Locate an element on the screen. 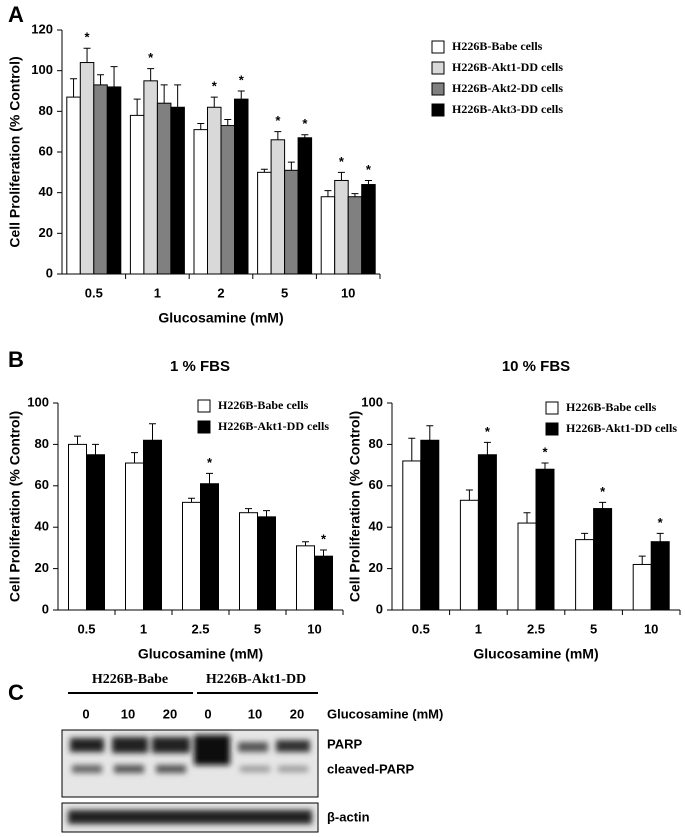 This screenshot has height=837, width=685. group-label: H226B-Akt1-DD is located at coordinates (256, 679).